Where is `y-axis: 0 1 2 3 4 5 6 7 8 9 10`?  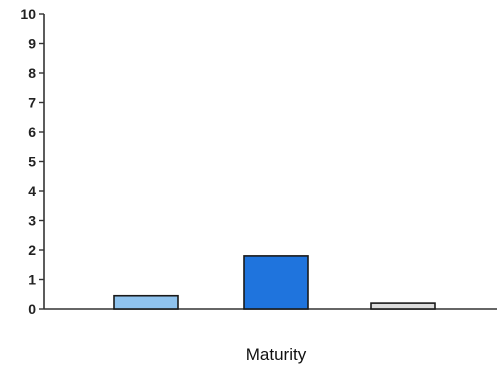 y-axis: 0 1 2 3 4 5 6 7 8 9 10 is located at coordinates (32, 161).